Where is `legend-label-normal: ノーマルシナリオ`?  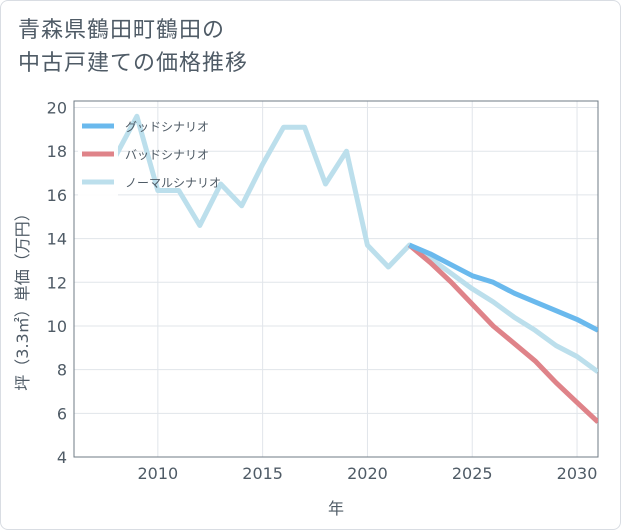
legend-label-normal: ノーマルシナリオ is located at coordinates (173, 183).